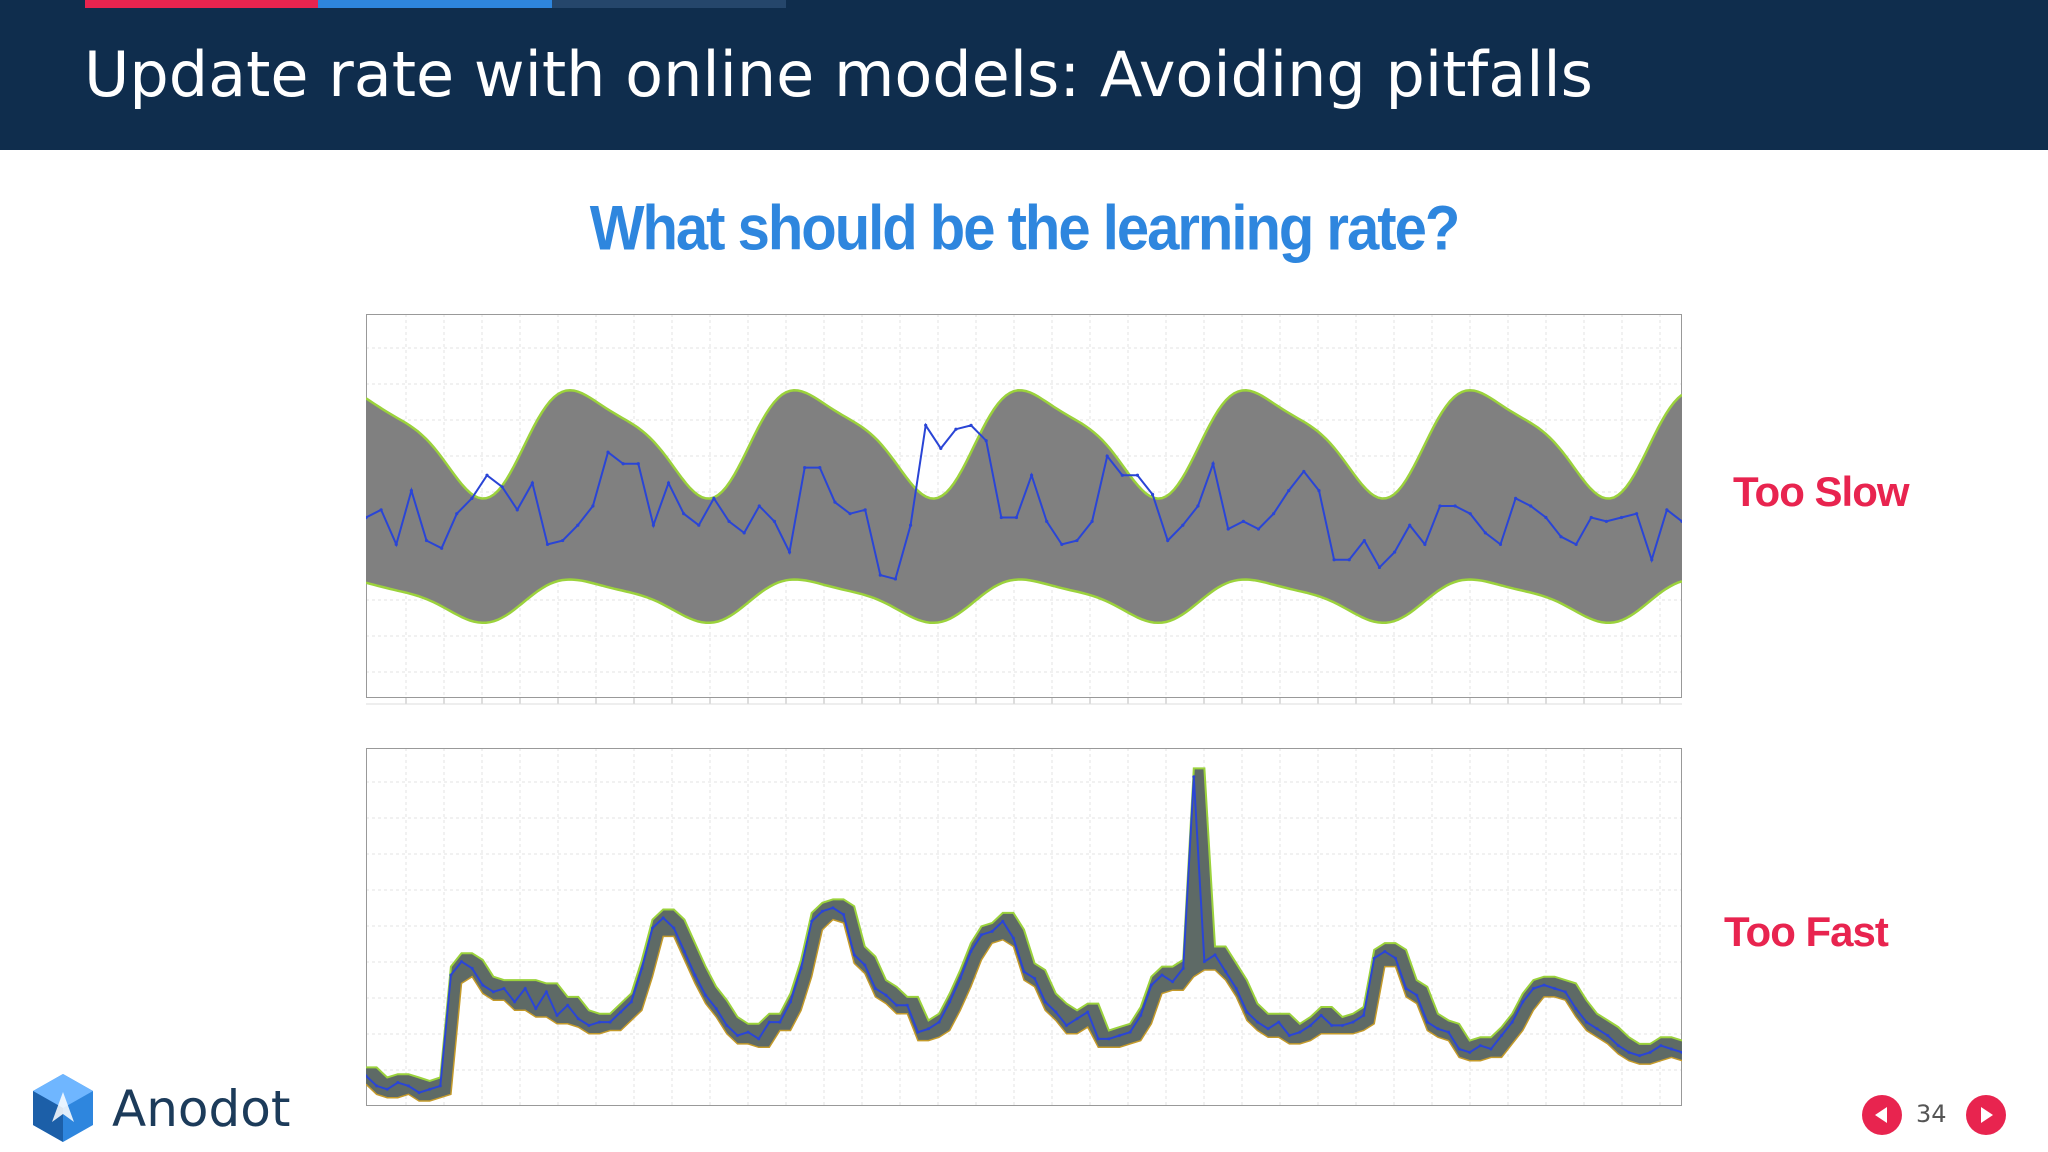 The height and width of the screenshot is (1152, 2048). I want to click on lower-bound-line, so click(1024, 601).